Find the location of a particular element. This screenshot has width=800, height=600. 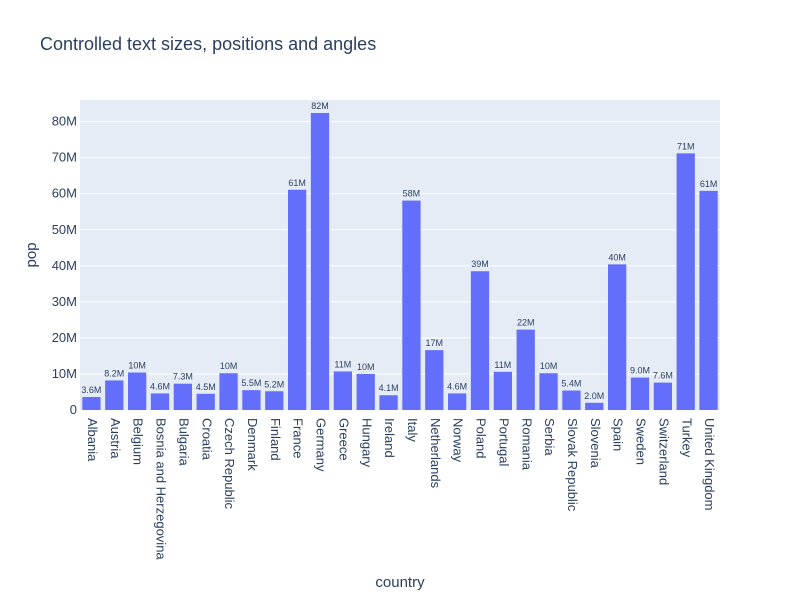

x-tick-label: Turkey is located at coordinates (686, 438).